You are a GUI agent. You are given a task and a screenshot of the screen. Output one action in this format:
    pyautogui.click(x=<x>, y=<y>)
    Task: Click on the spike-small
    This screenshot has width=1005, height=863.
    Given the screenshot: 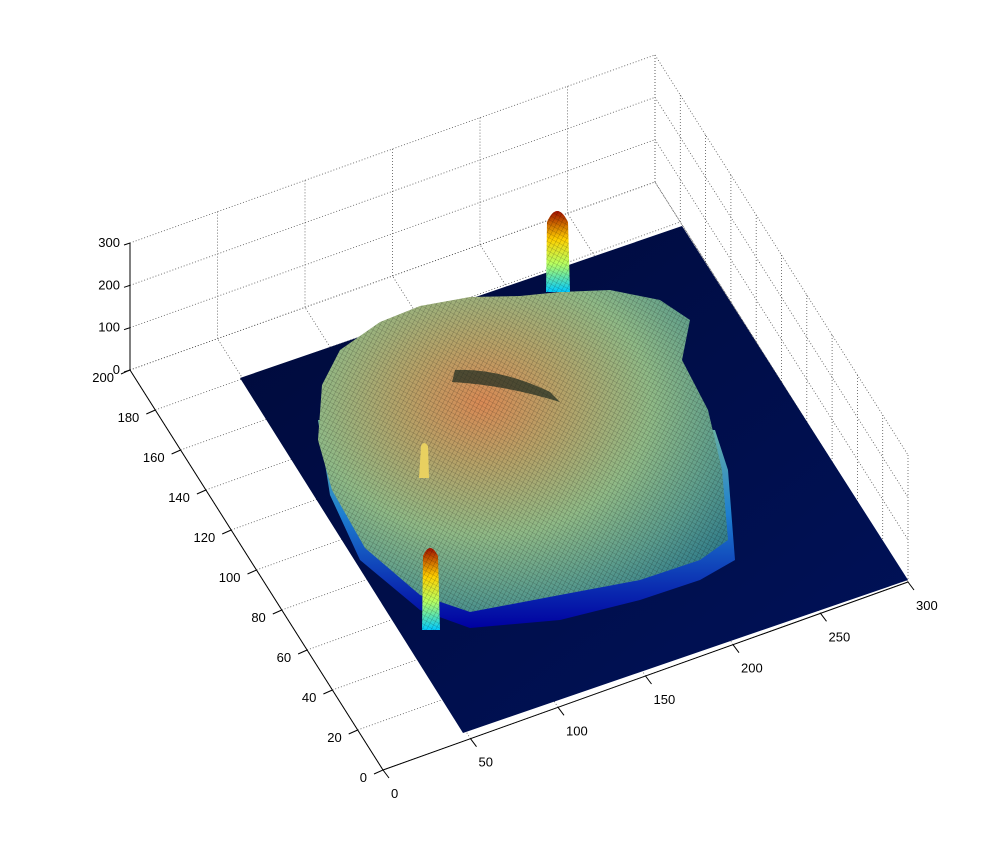 What is the action you would take?
    pyautogui.click(x=431, y=589)
    